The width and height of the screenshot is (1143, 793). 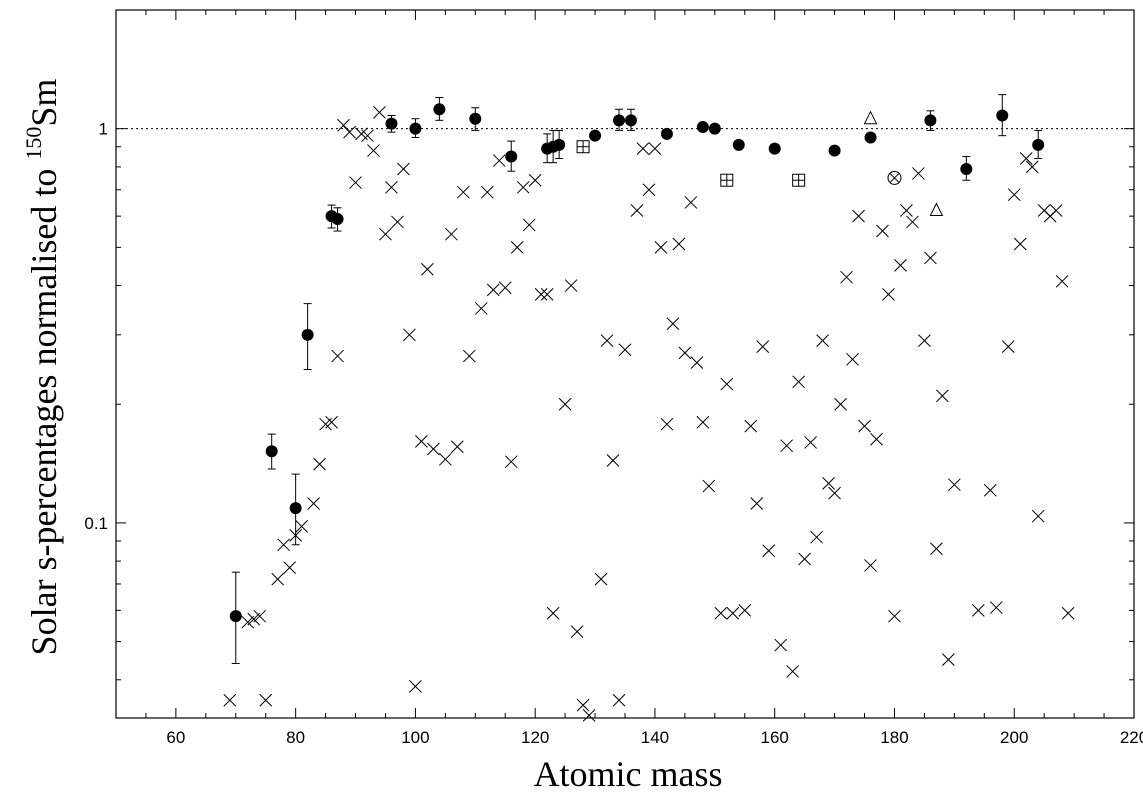 I want to click on x-tick-label: 60, so click(x=175, y=737).